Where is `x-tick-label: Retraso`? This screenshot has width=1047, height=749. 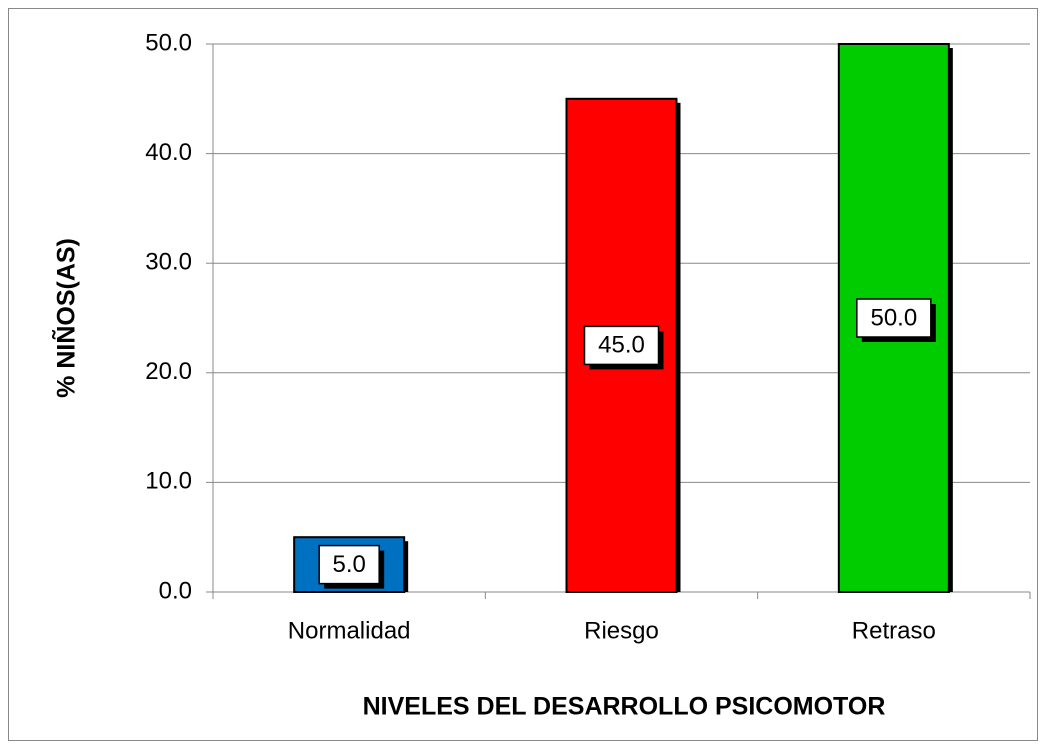 x-tick-label: Retraso is located at coordinates (894, 630).